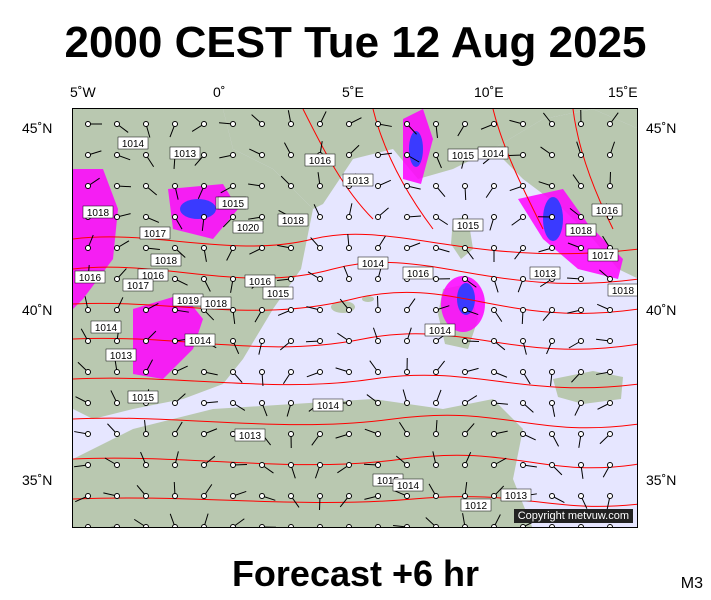  What do you see at coordinates (37, 480) in the screenshot?
I see `lat-tick-35n-left: 35˚N` at bounding box center [37, 480].